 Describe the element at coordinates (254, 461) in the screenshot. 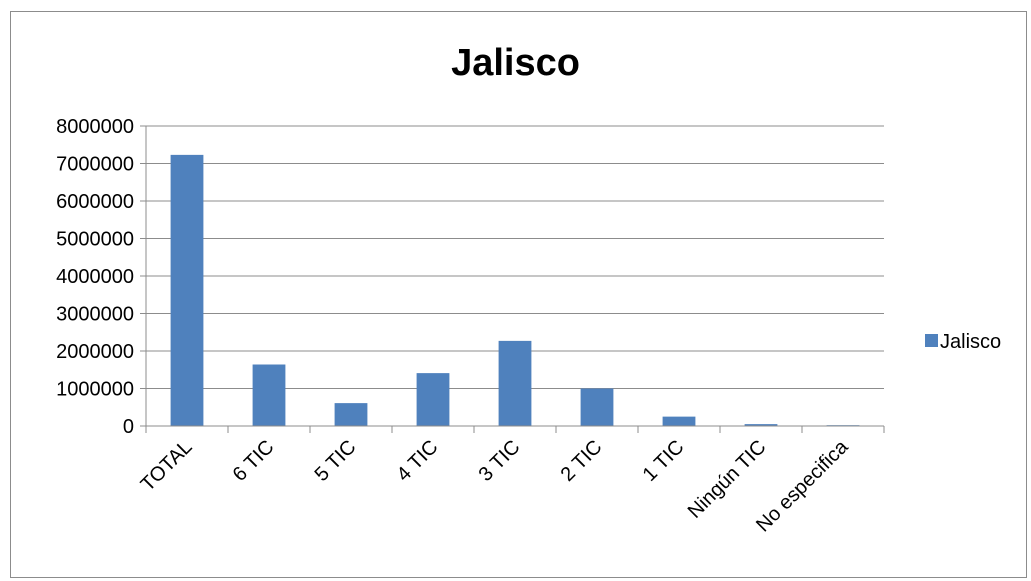

I see `x-tick-label: 6 TIC` at that location.